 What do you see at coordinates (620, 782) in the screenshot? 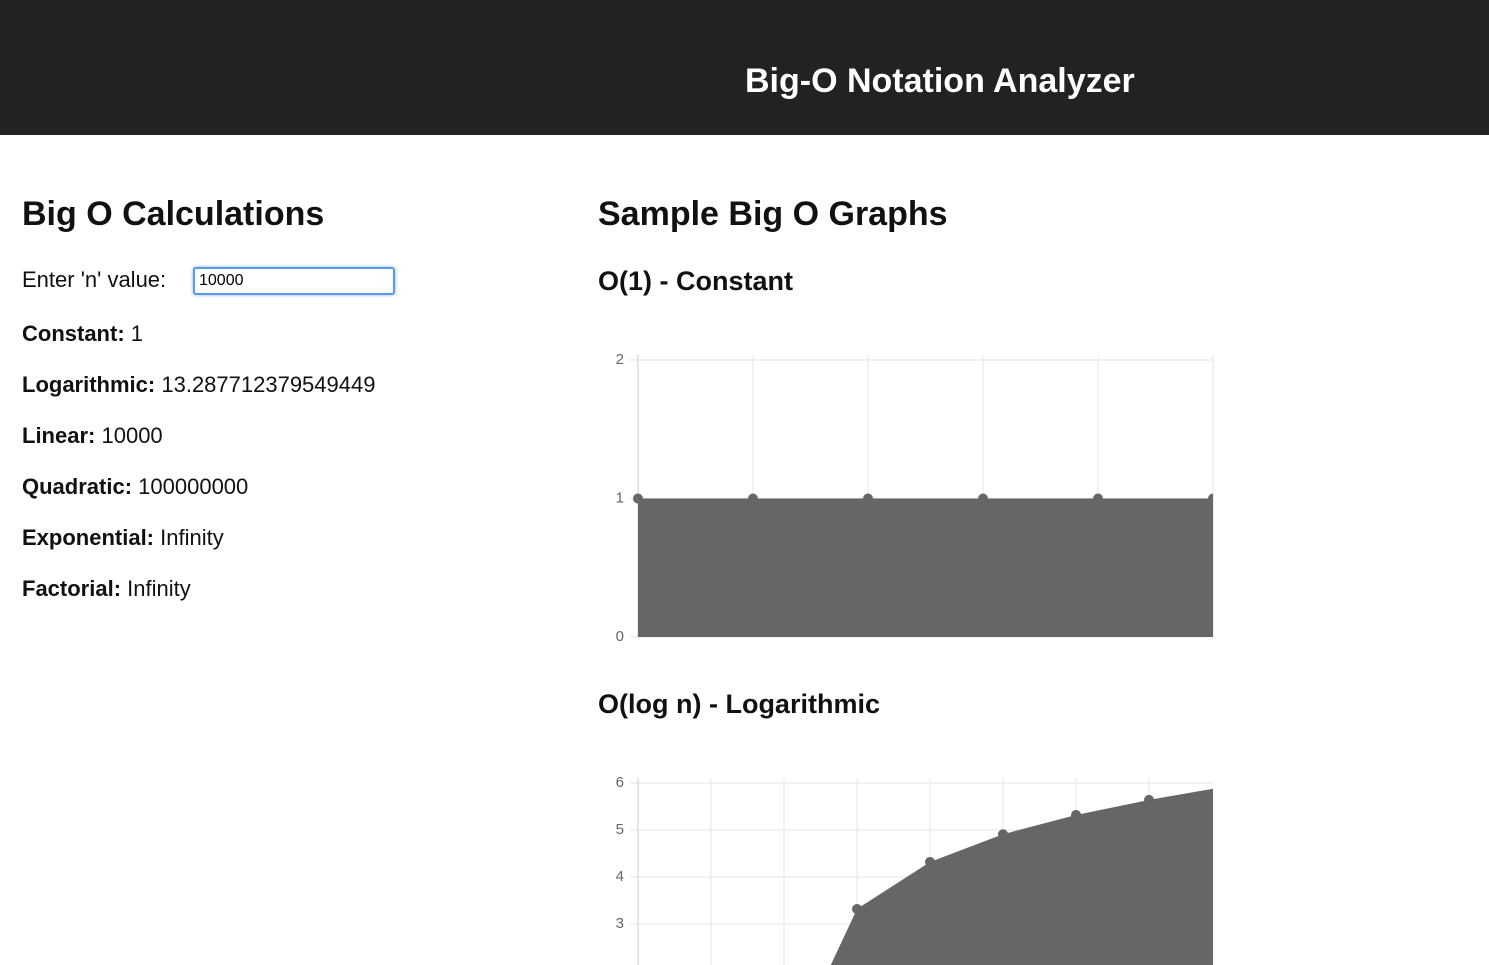
I see `y-tick-label: 6` at bounding box center [620, 782].